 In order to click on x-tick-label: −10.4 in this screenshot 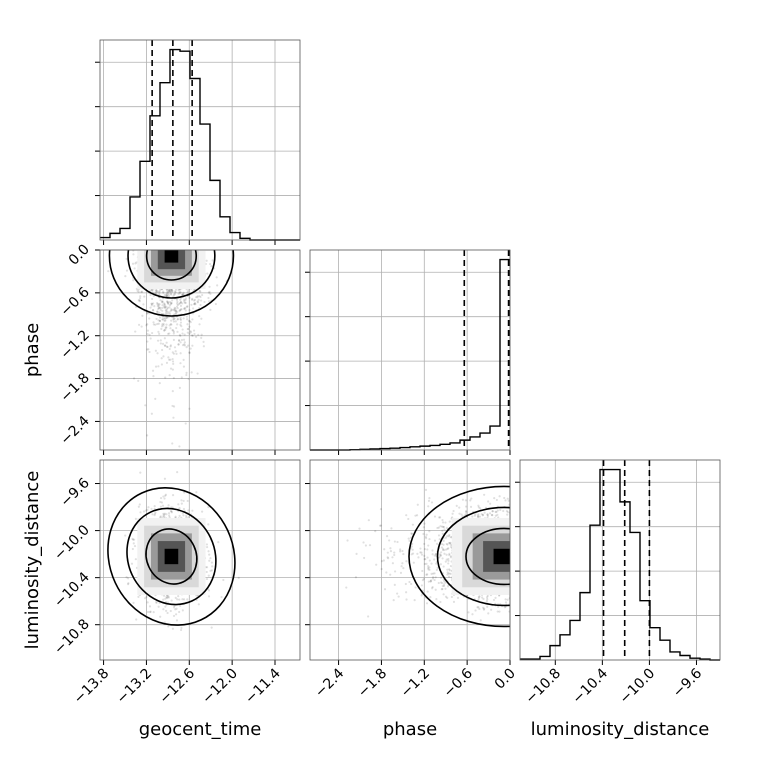, I will do `click(591, 686)`.